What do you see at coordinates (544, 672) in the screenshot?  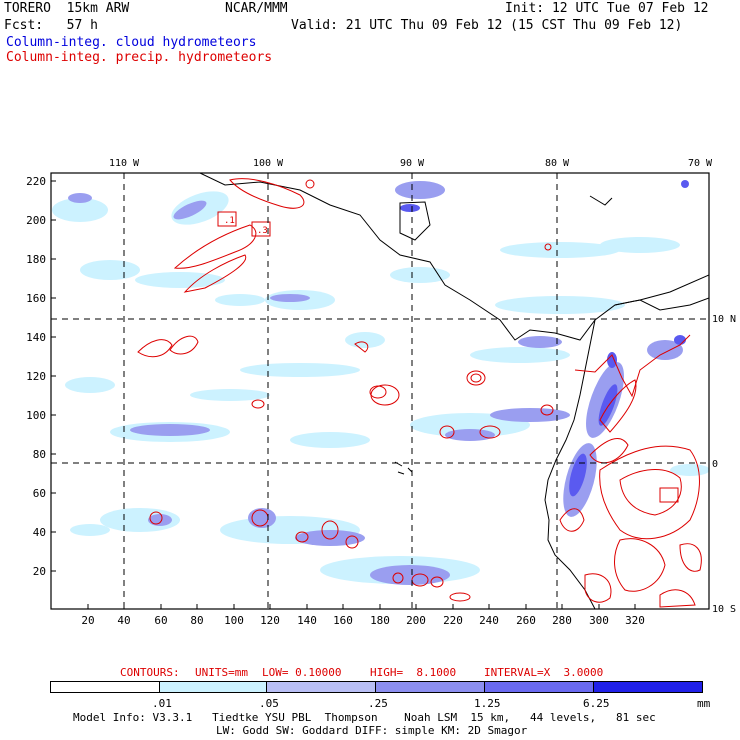 I see `contour-interval: INTERVAL=X 3.0000` at bounding box center [544, 672].